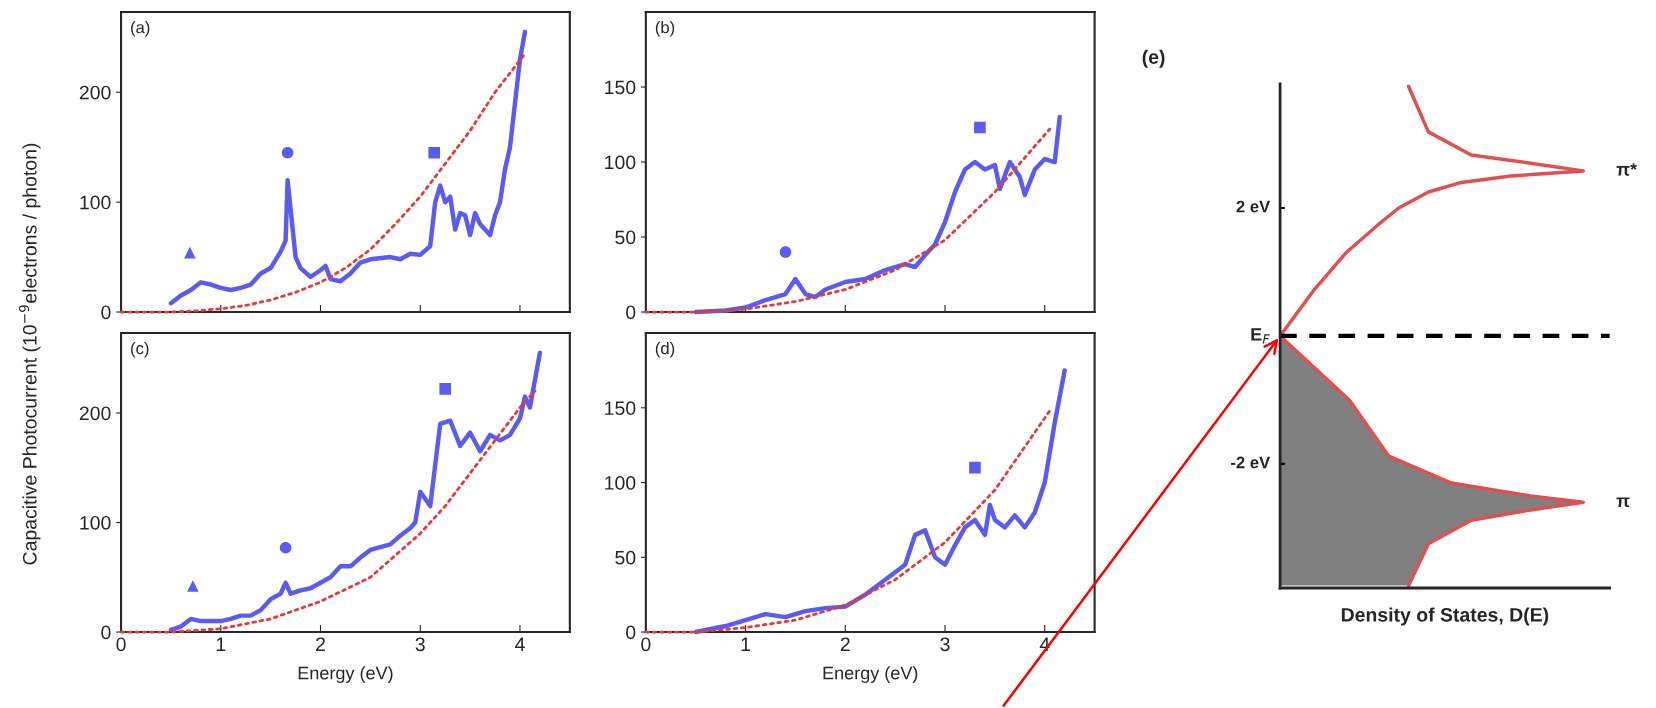  Describe the element at coordinates (1253, 206) in the screenshot. I see `text: 2 eV` at that location.